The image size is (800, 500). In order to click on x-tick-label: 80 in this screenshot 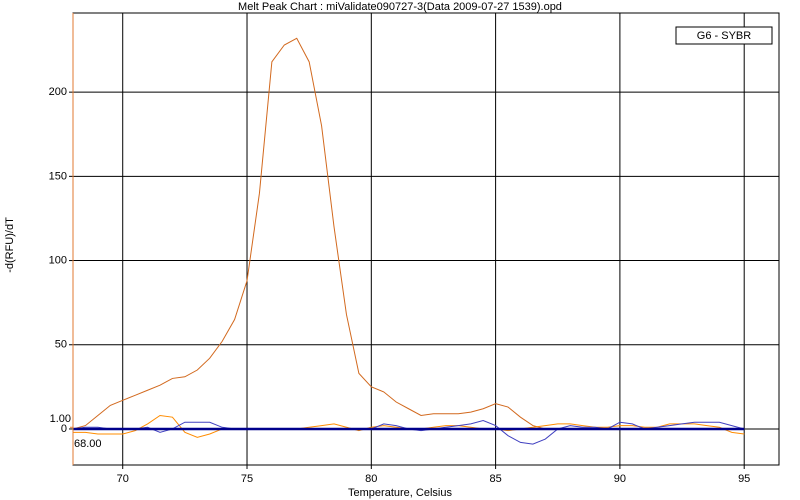, I will do `click(371, 479)`.